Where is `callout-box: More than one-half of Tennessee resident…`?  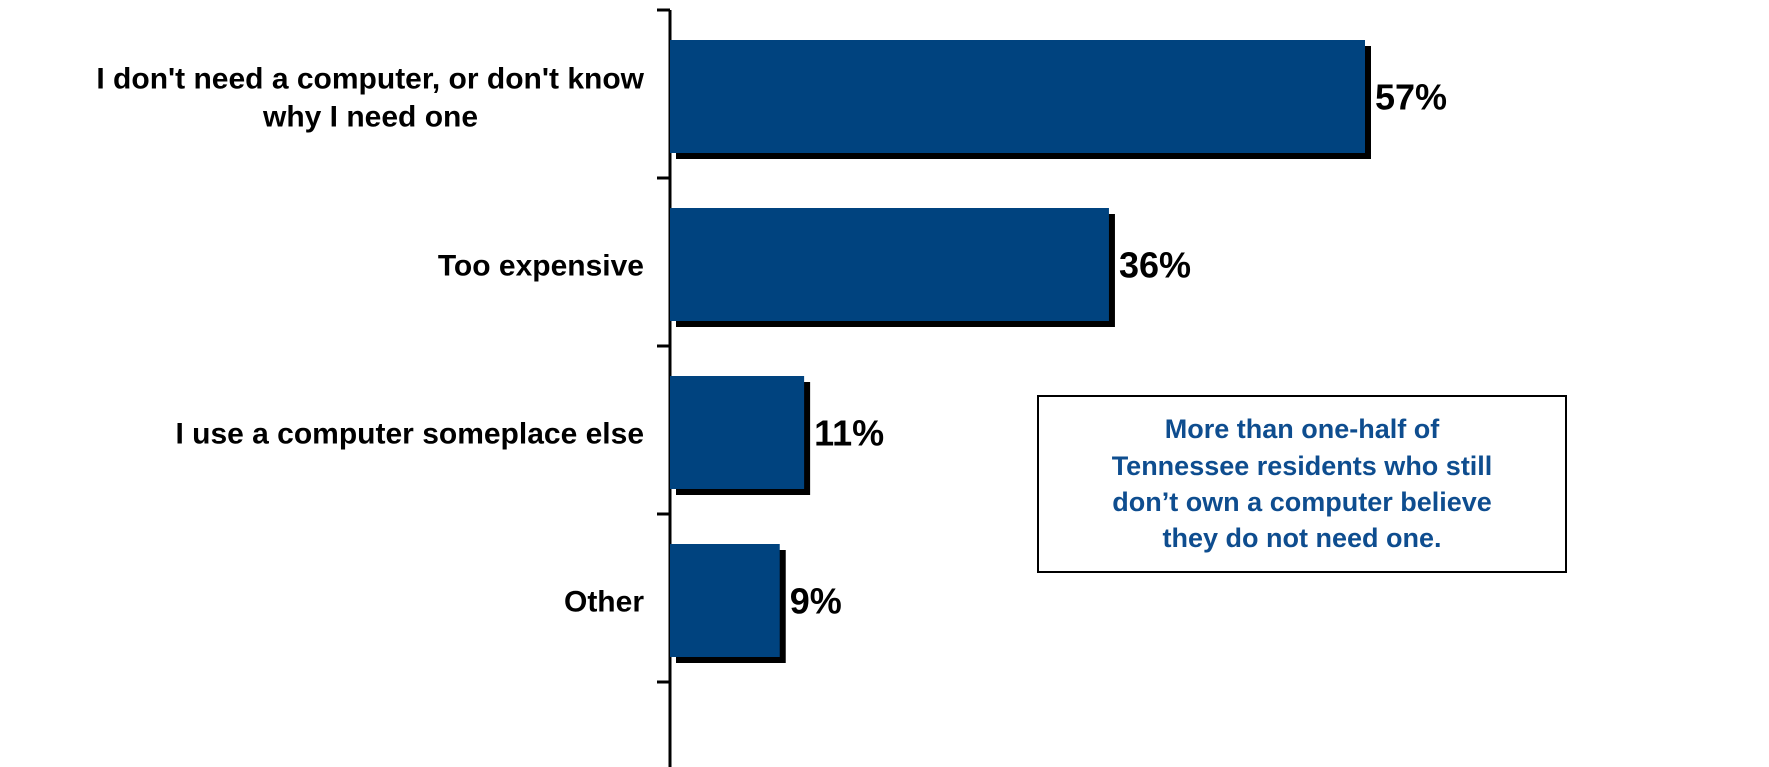 callout-box: More than one-half of Tennessee resident… is located at coordinates (1302, 484).